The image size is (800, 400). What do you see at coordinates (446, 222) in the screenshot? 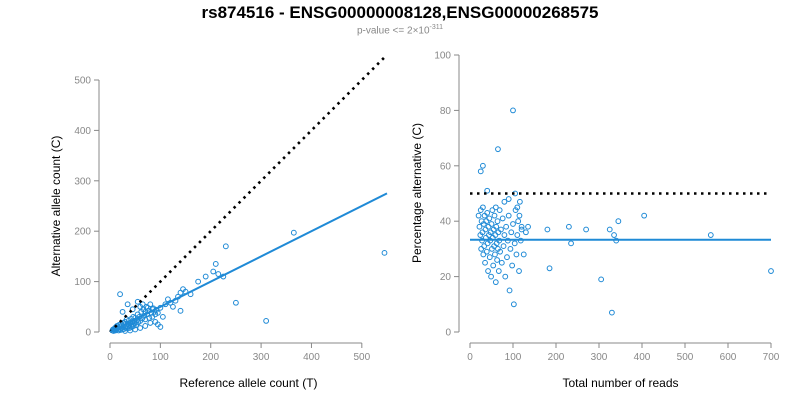
I see `y-tick-label: 40` at bounding box center [446, 222].